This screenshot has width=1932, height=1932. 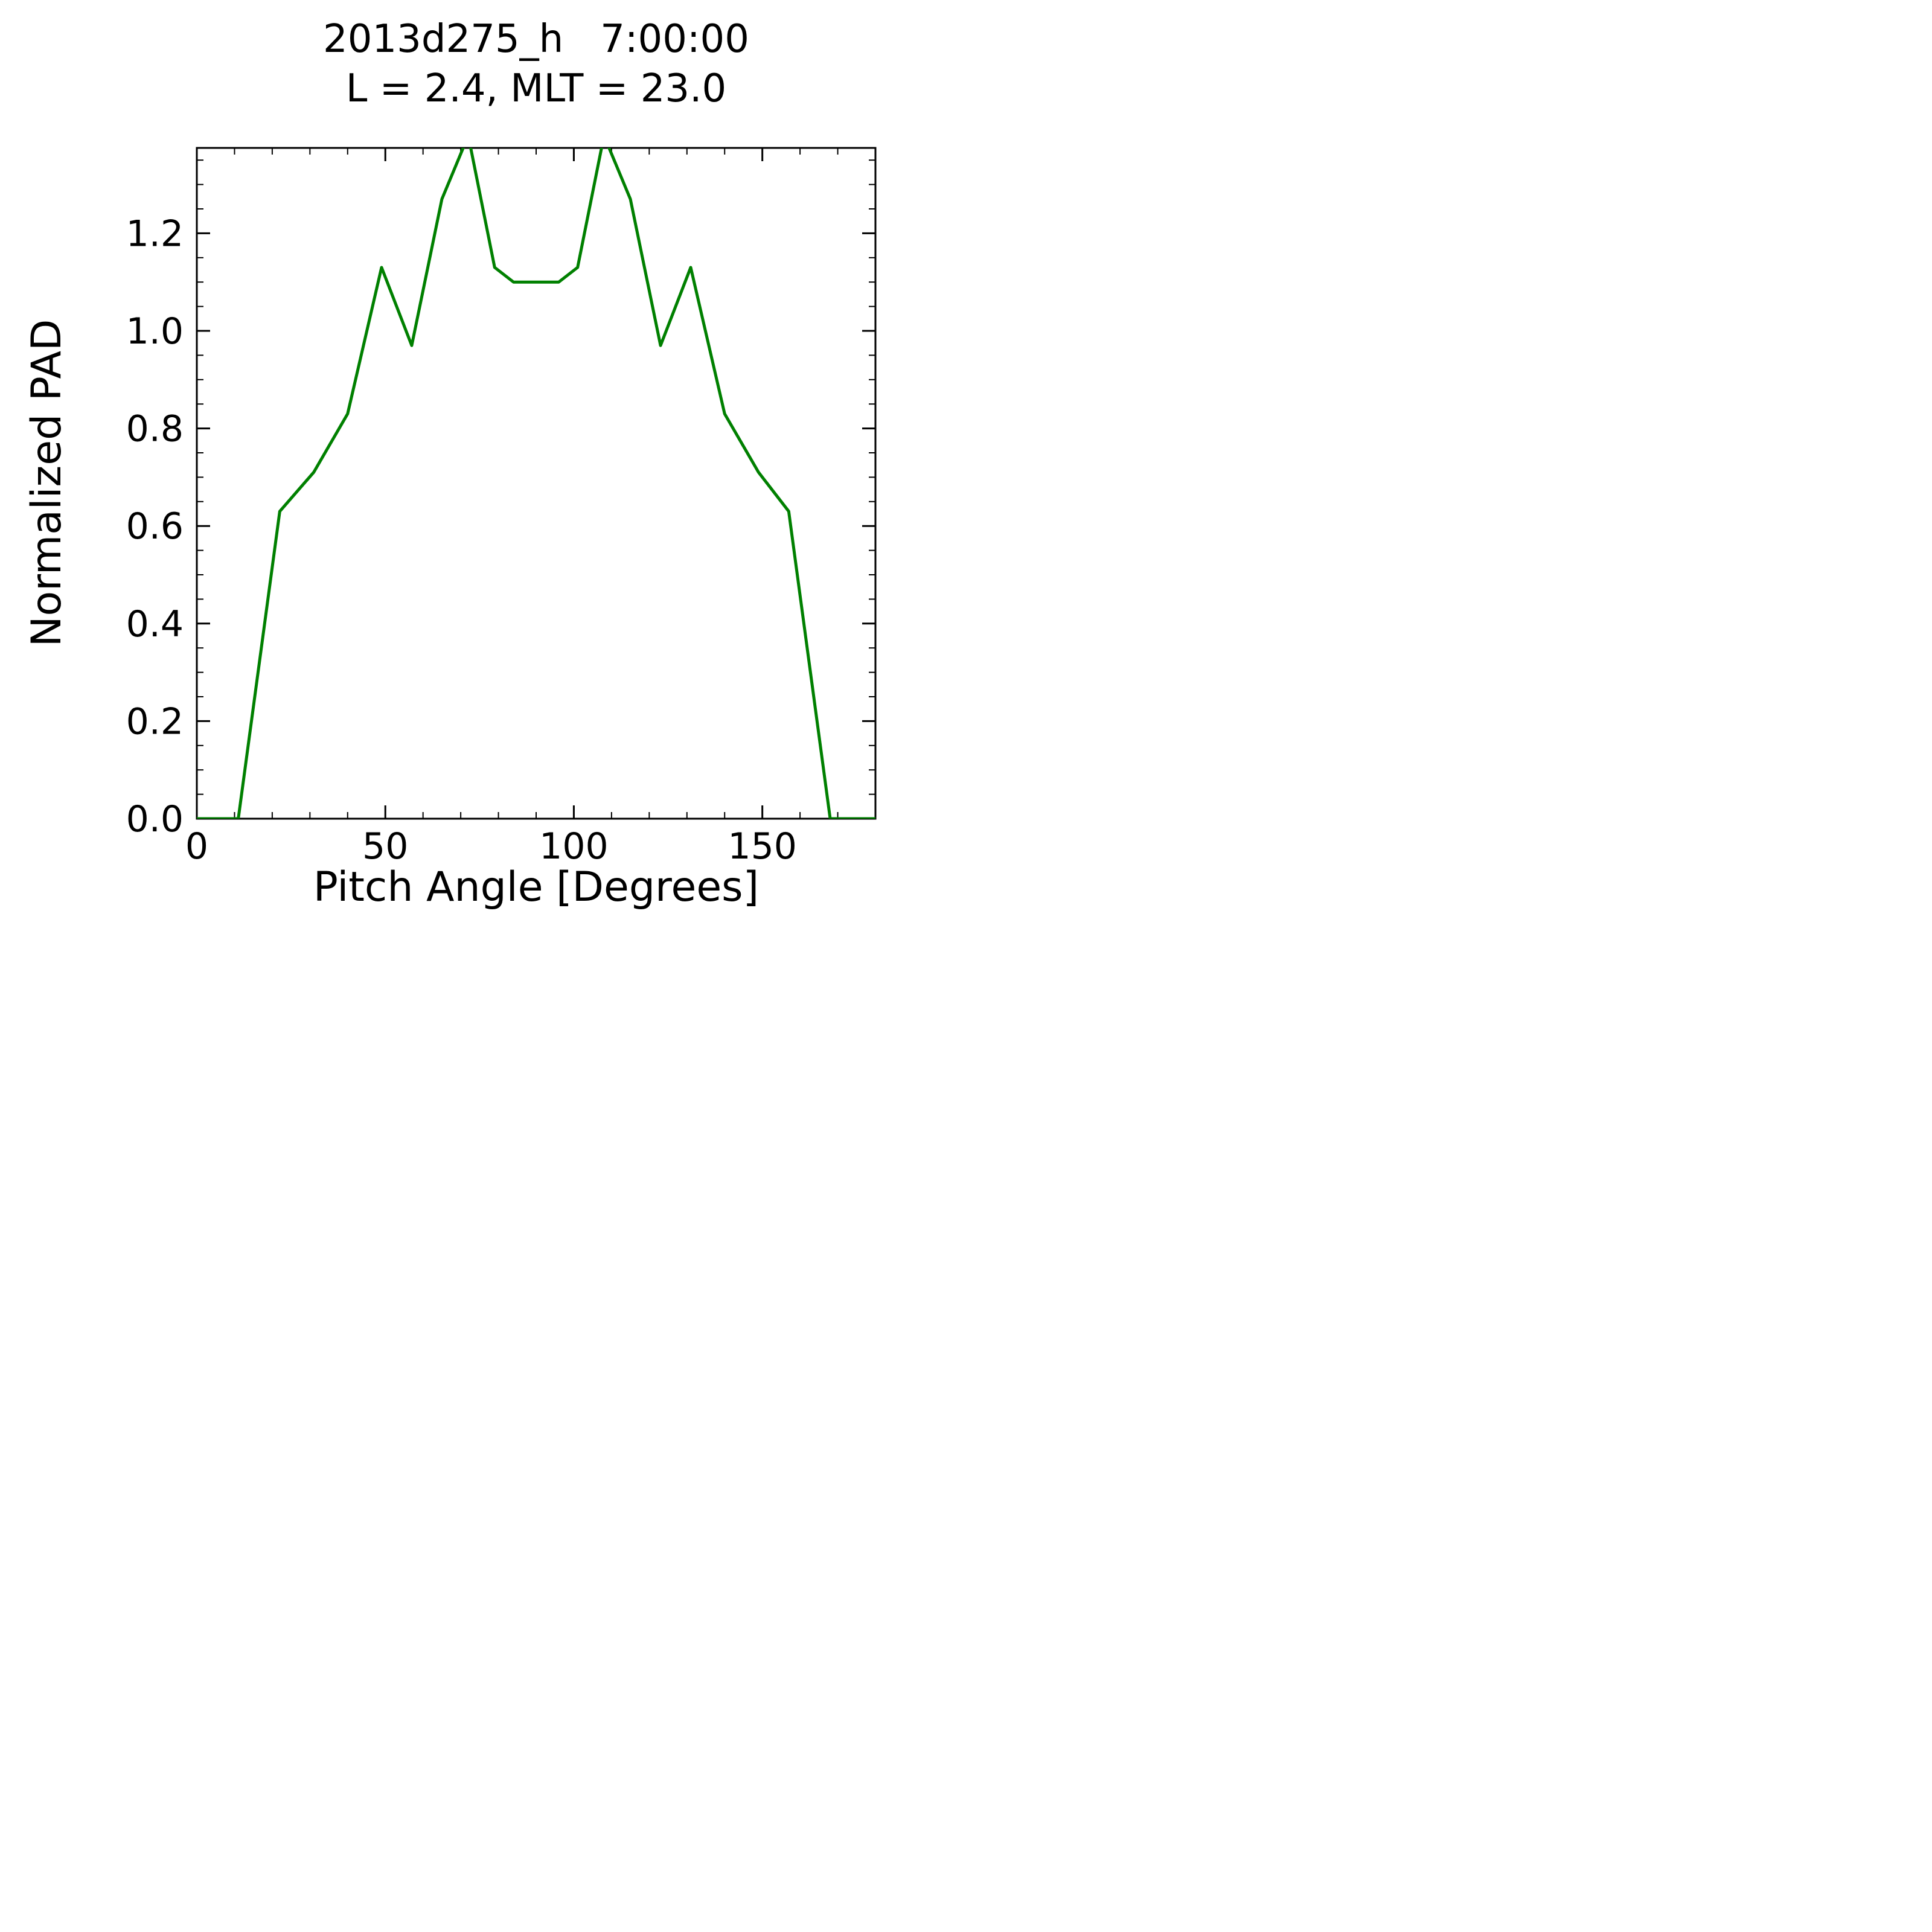 What do you see at coordinates (536, 887) in the screenshot?
I see `x-axis-label: Pitch Angle [Degrees]` at bounding box center [536, 887].